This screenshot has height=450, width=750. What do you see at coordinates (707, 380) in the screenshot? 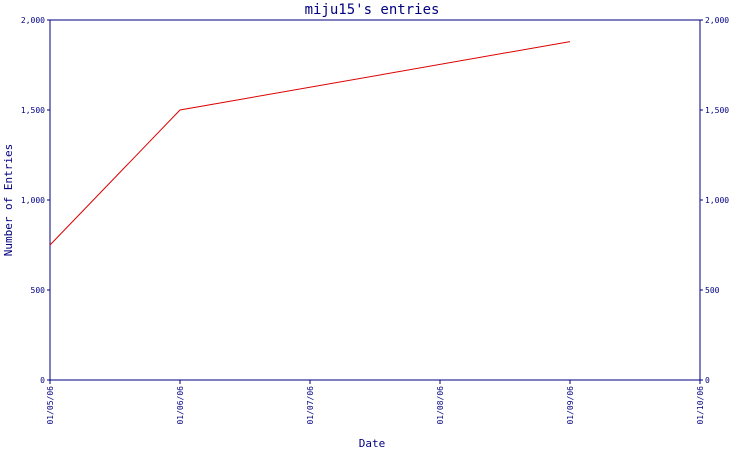
I see `y-tick-label-right: 0` at bounding box center [707, 380].